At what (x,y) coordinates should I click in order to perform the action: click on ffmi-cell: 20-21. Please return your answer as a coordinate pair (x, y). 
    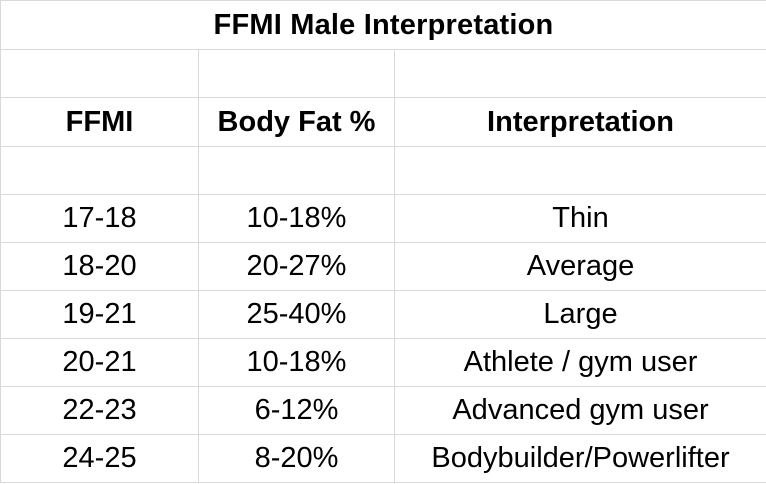
    Looking at the image, I should click on (99, 362).